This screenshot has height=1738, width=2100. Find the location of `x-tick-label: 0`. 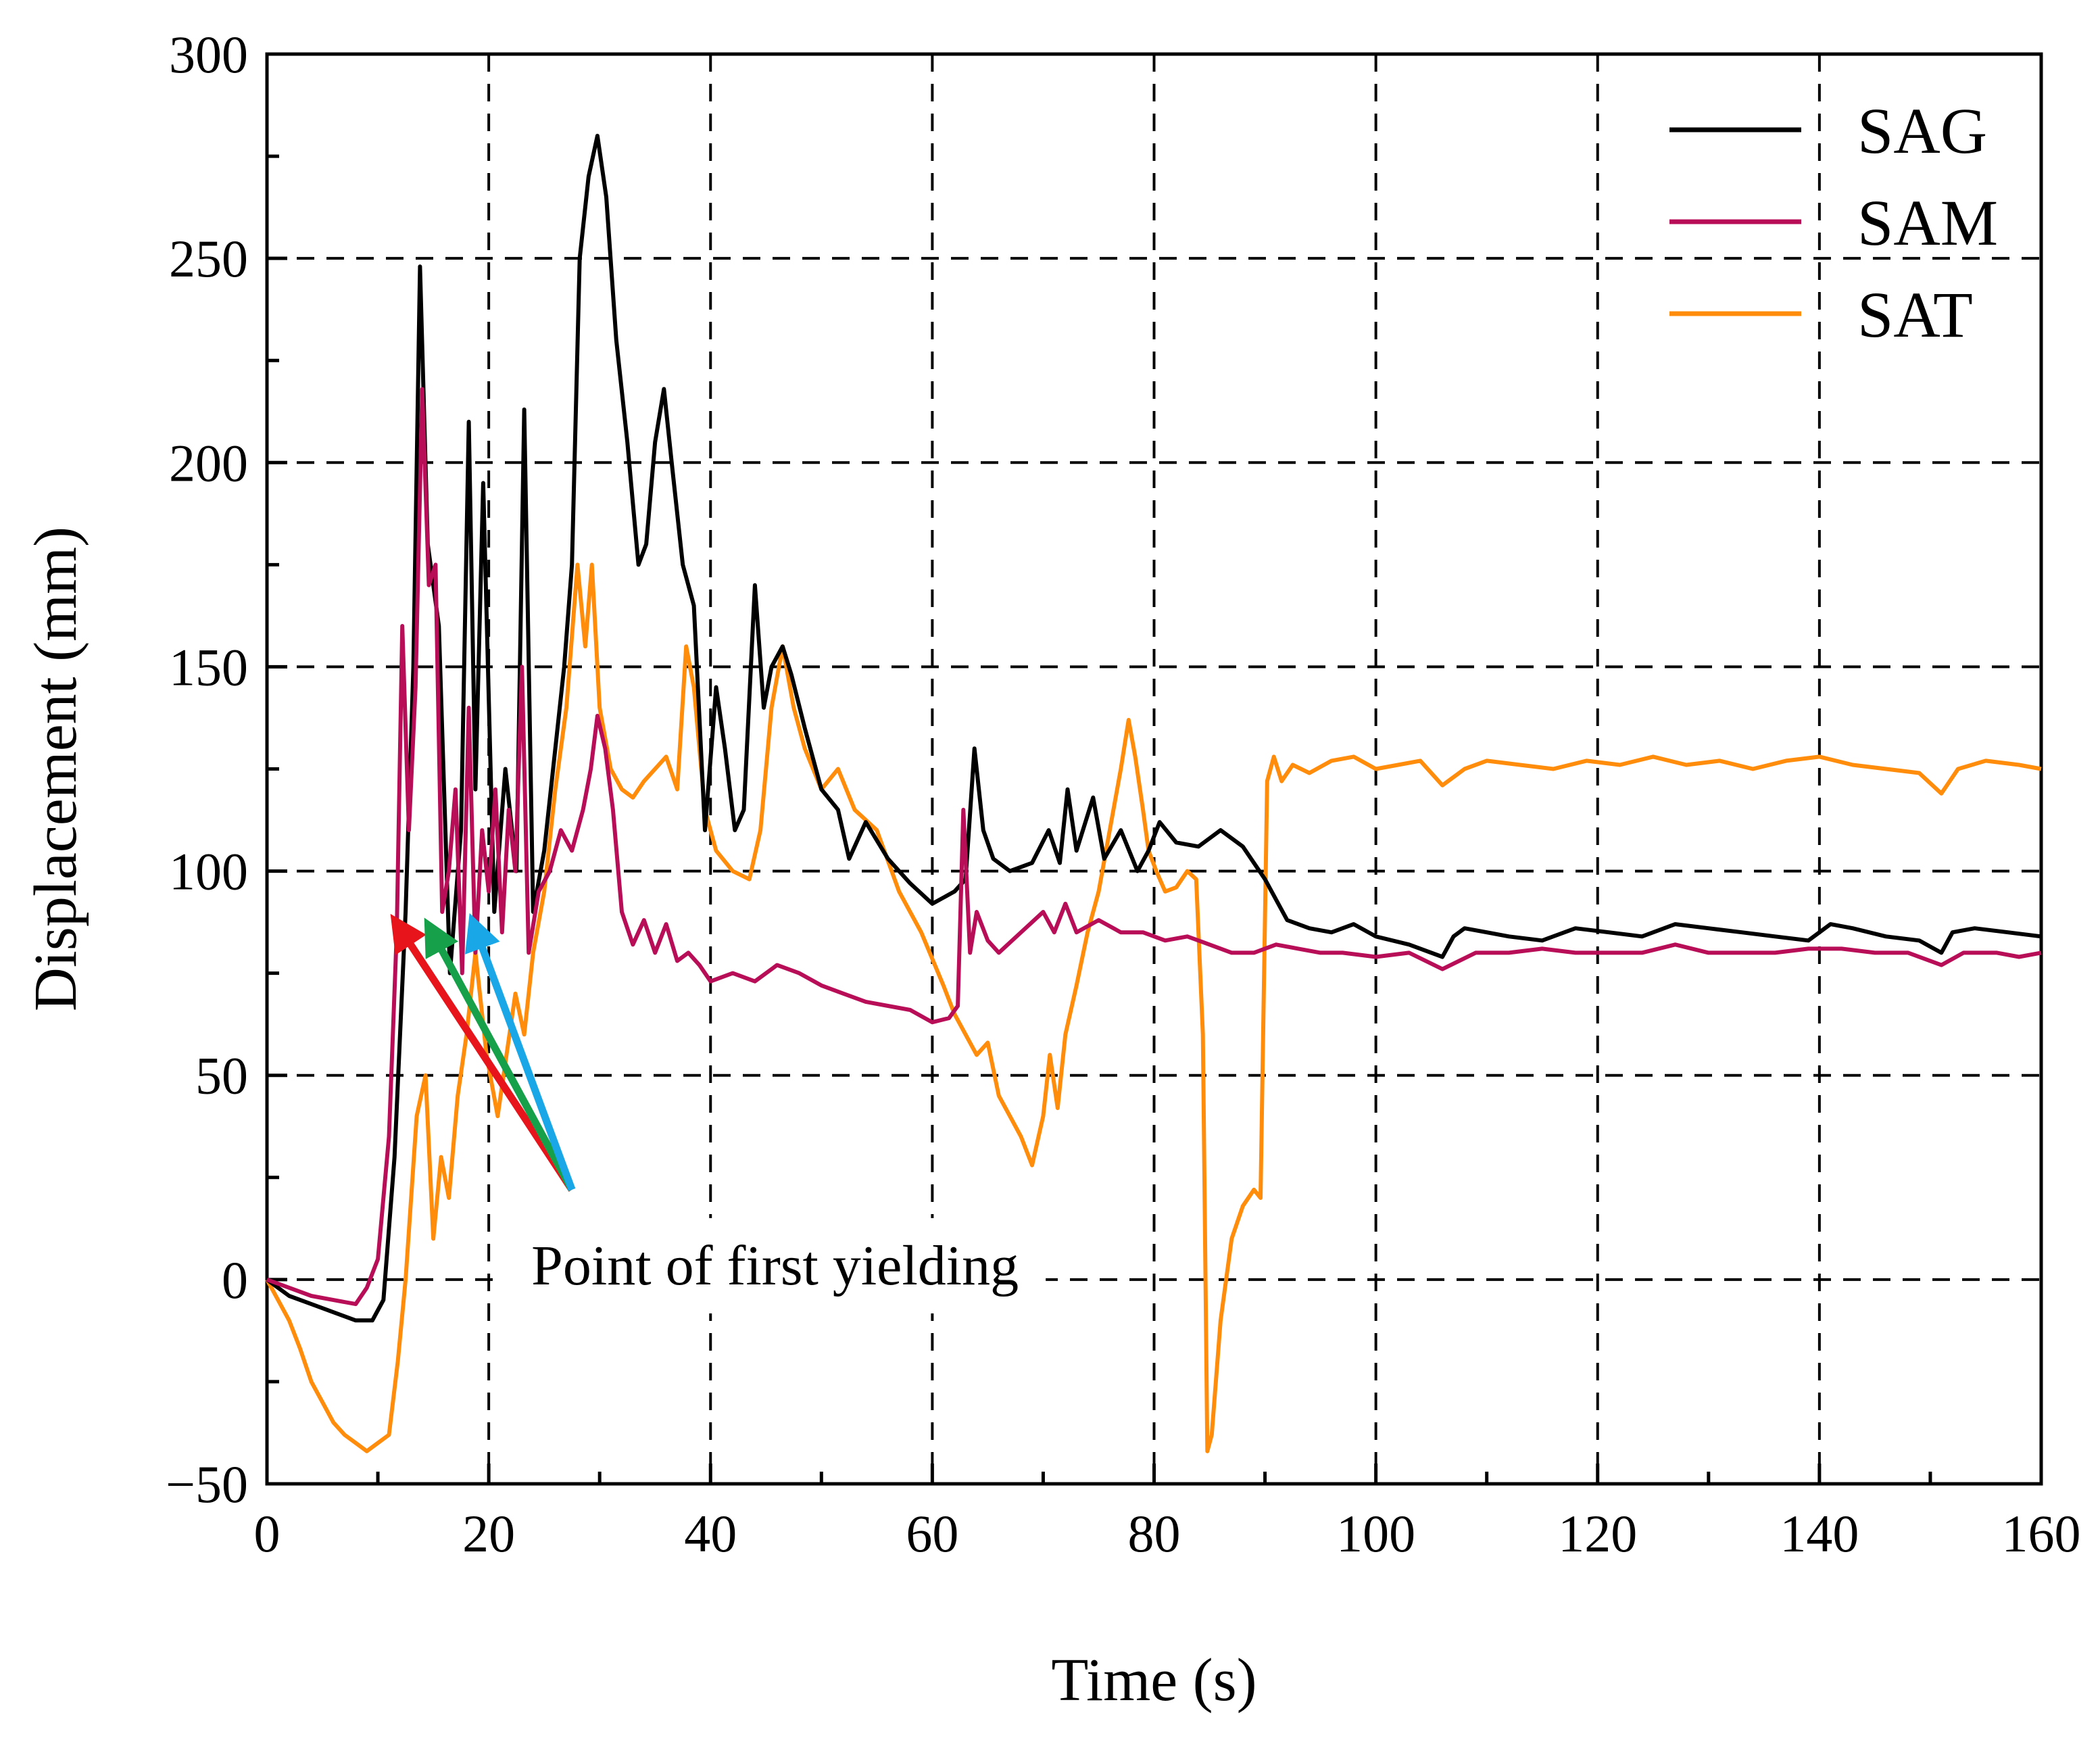

x-tick-label: 0 is located at coordinates (267, 1534).